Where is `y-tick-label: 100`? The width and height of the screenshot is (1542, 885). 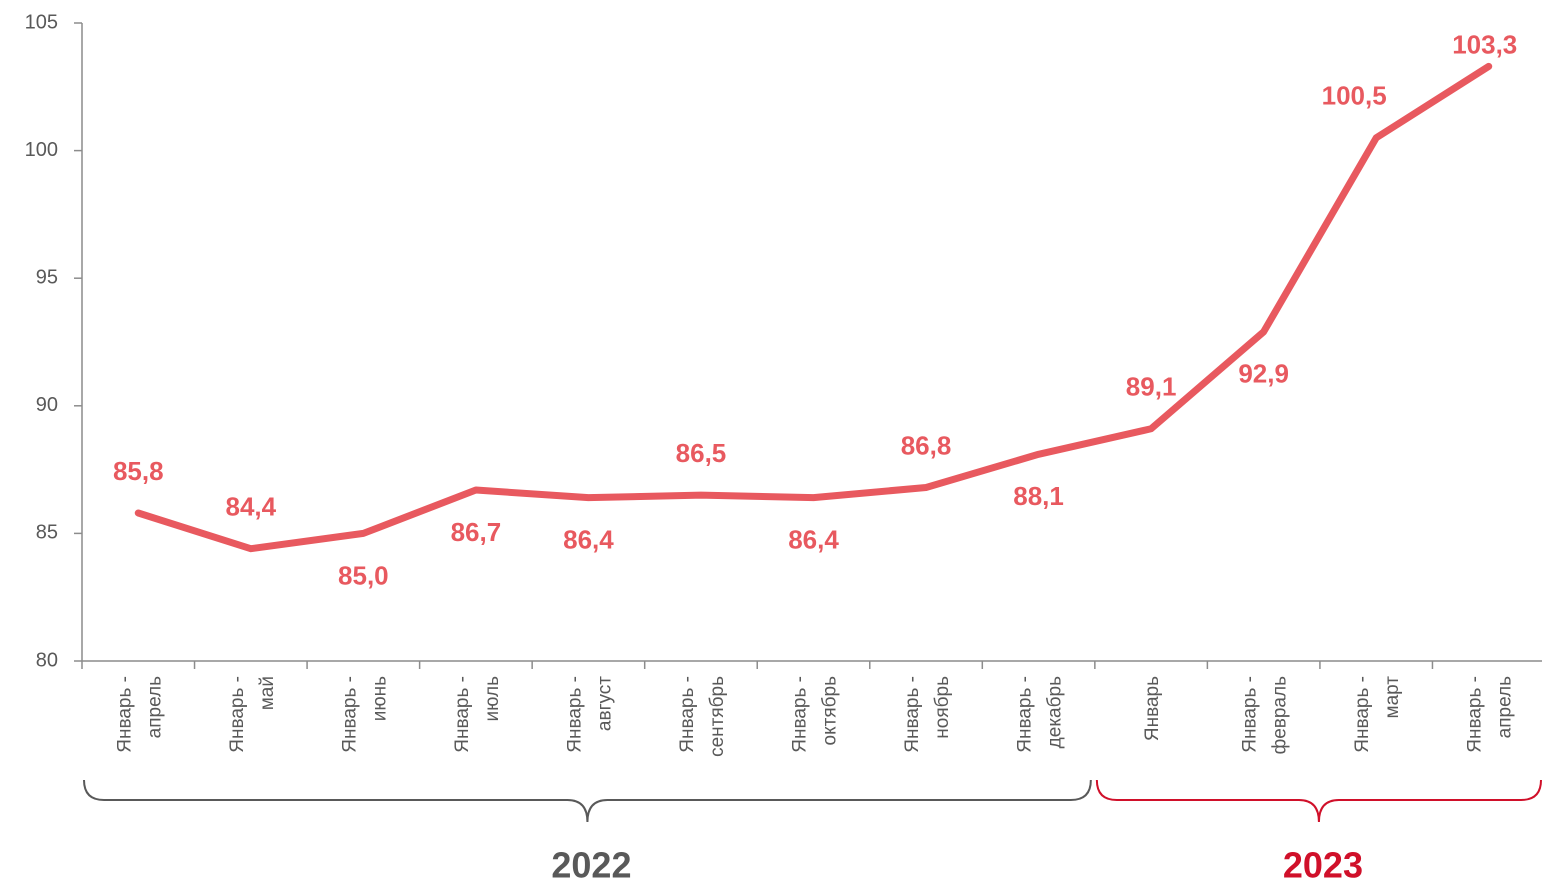 y-tick-label: 100 is located at coordinates (41, 150).